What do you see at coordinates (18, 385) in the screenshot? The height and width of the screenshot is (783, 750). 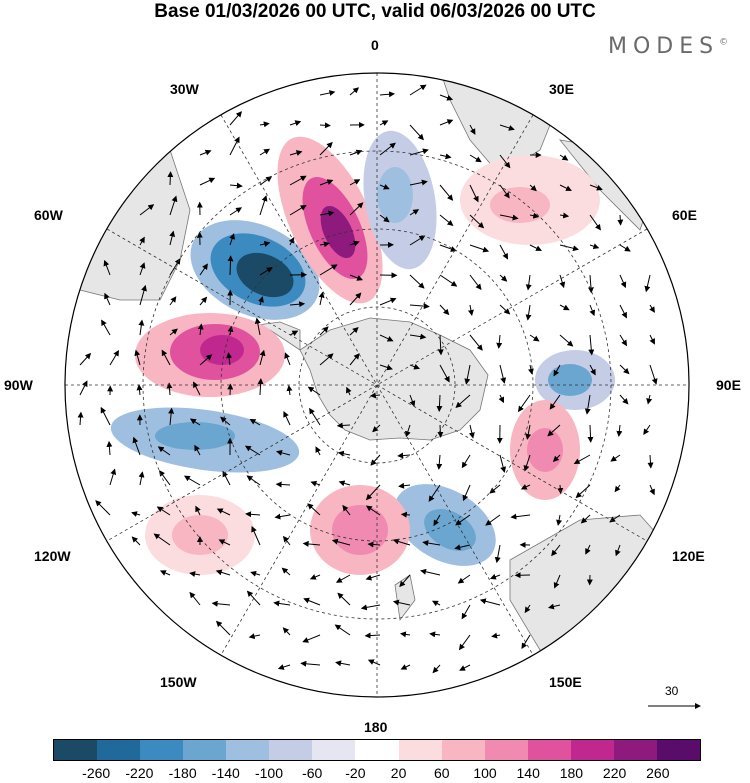 I see `lon-label-90w: 90W` at bounding box center [18, 385].